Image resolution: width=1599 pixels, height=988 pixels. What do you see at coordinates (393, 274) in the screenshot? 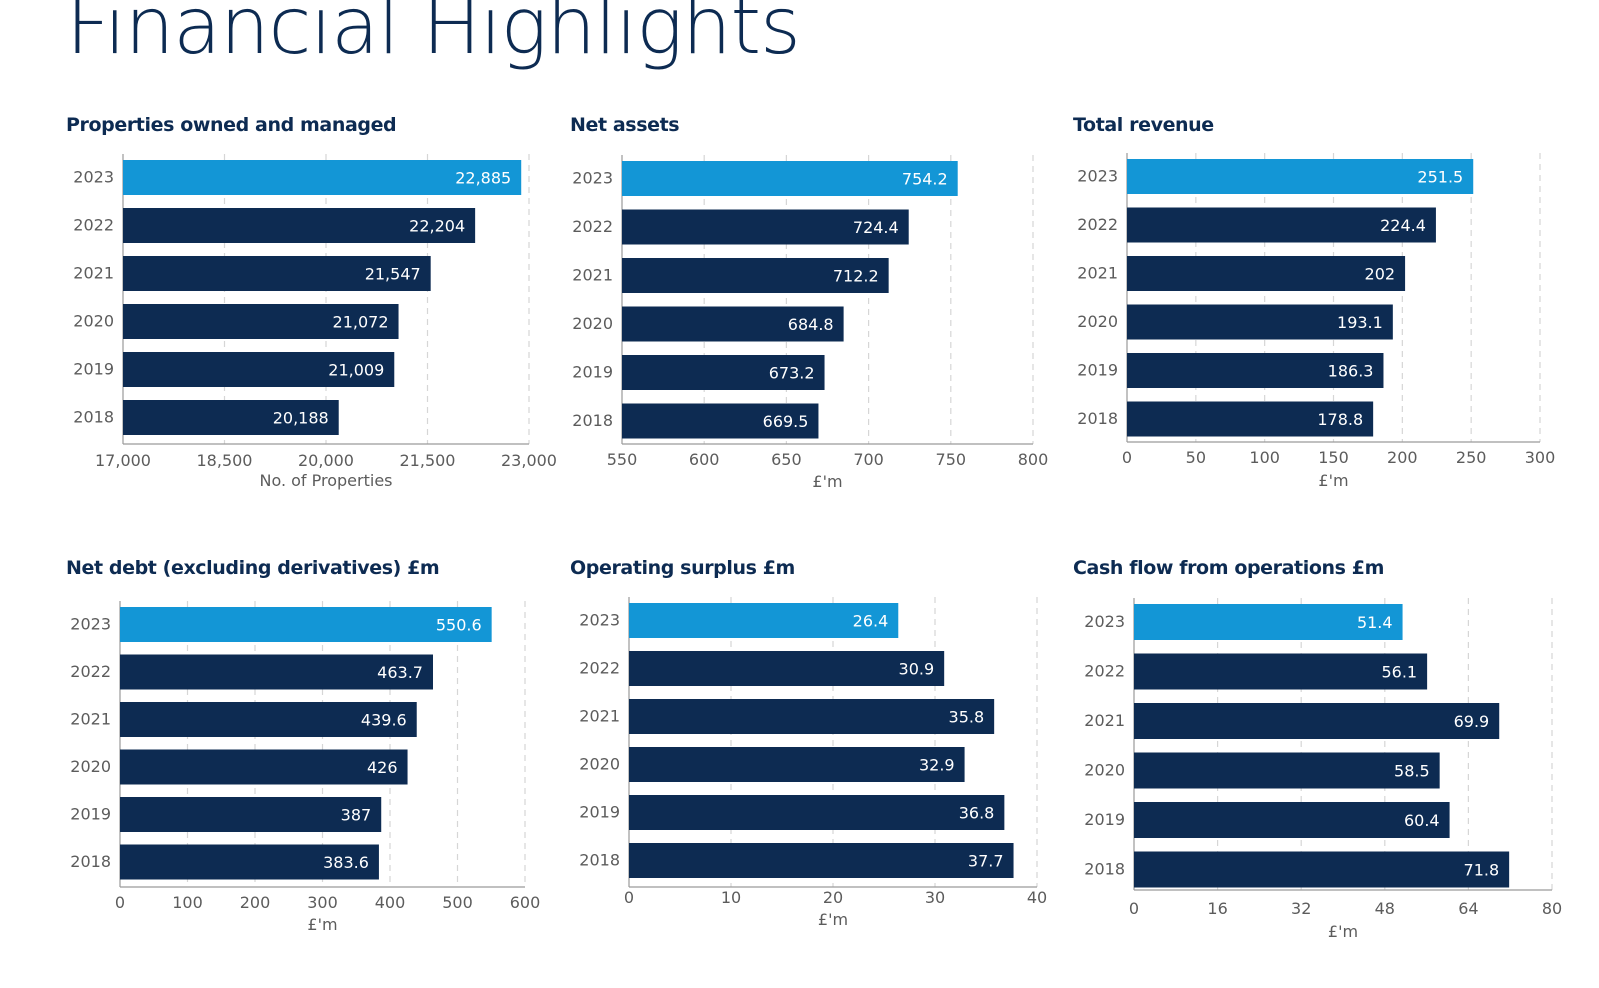
I see `bar-value-label: 21,547` at bounding box center [393, 274].